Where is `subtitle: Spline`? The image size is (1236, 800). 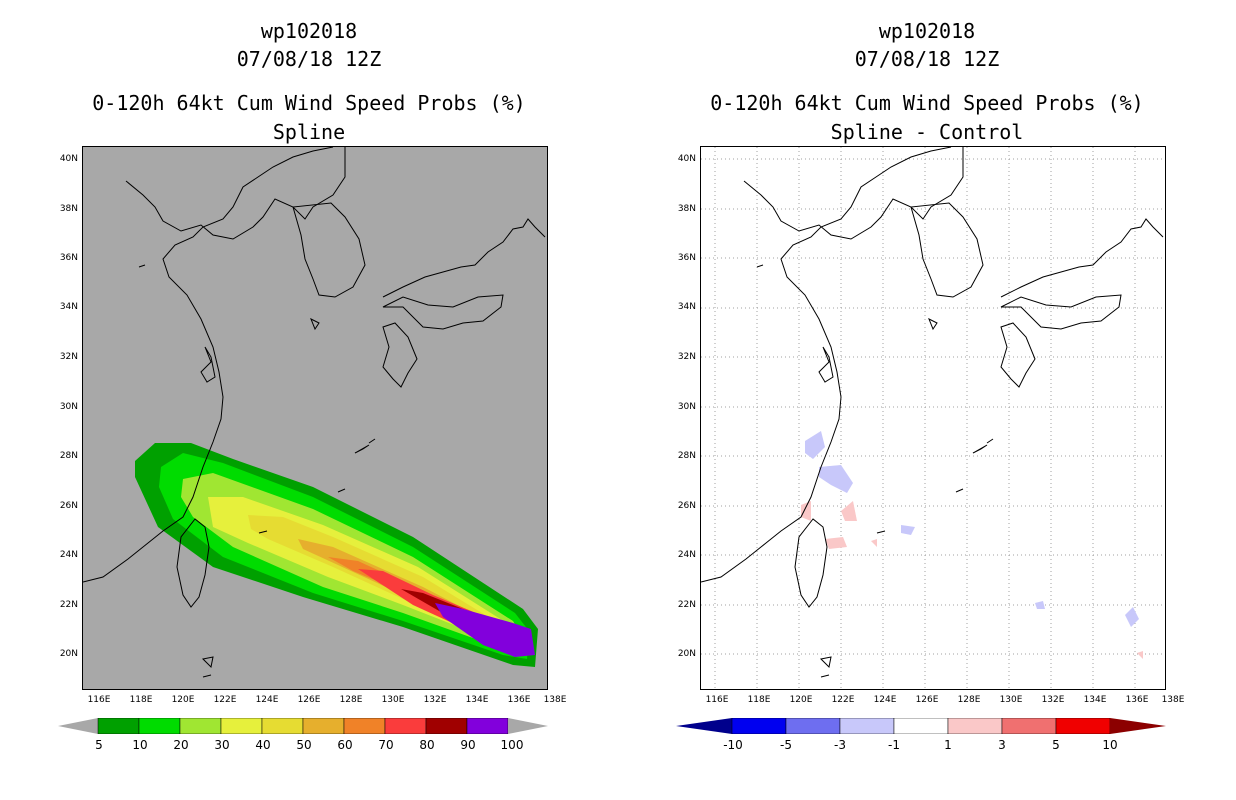
subtitle: Spline is located at coordinates (309, 132).